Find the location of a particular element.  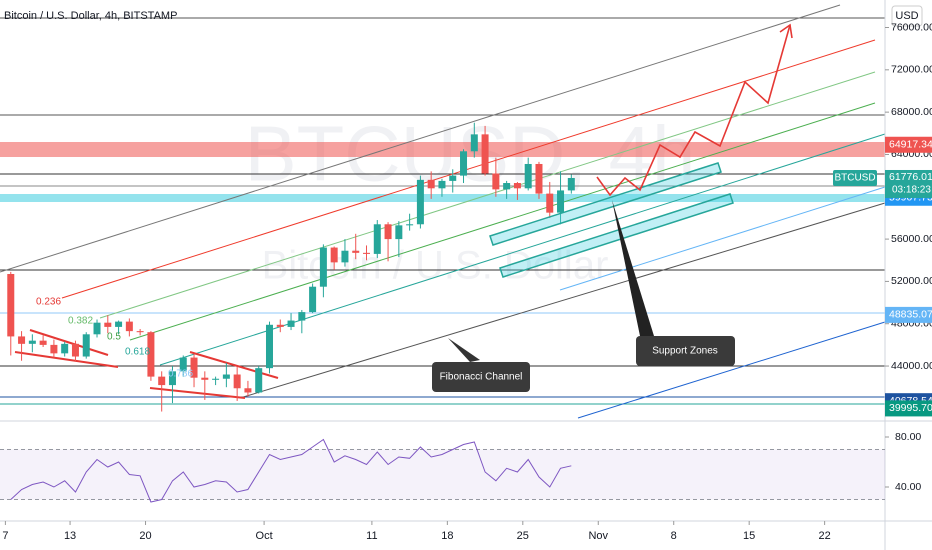

y-tick-label: 72000.00 is located at coordinates (911, 70).